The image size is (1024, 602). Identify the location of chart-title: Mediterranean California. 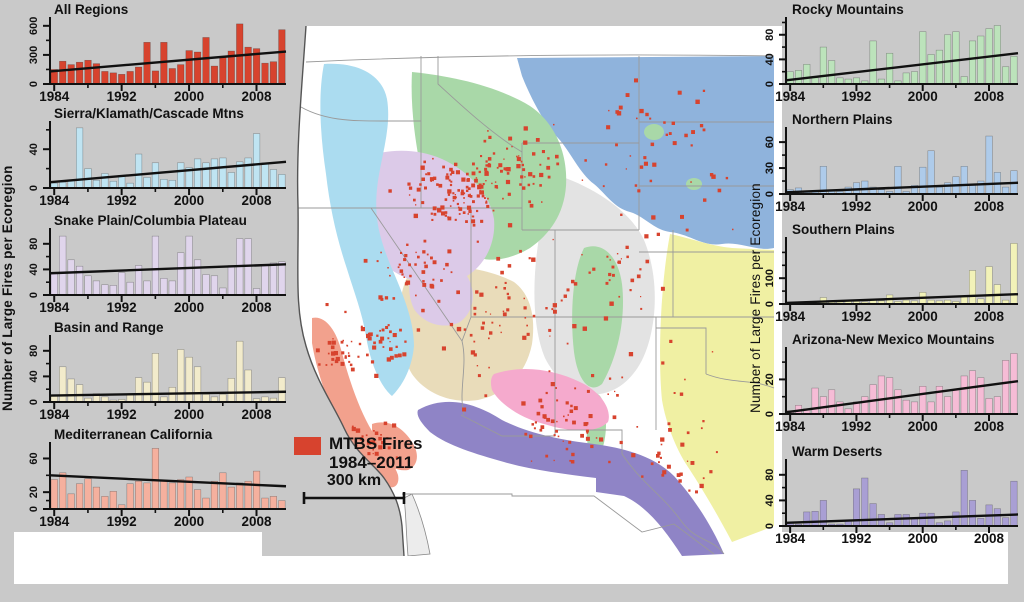
(133, 434).